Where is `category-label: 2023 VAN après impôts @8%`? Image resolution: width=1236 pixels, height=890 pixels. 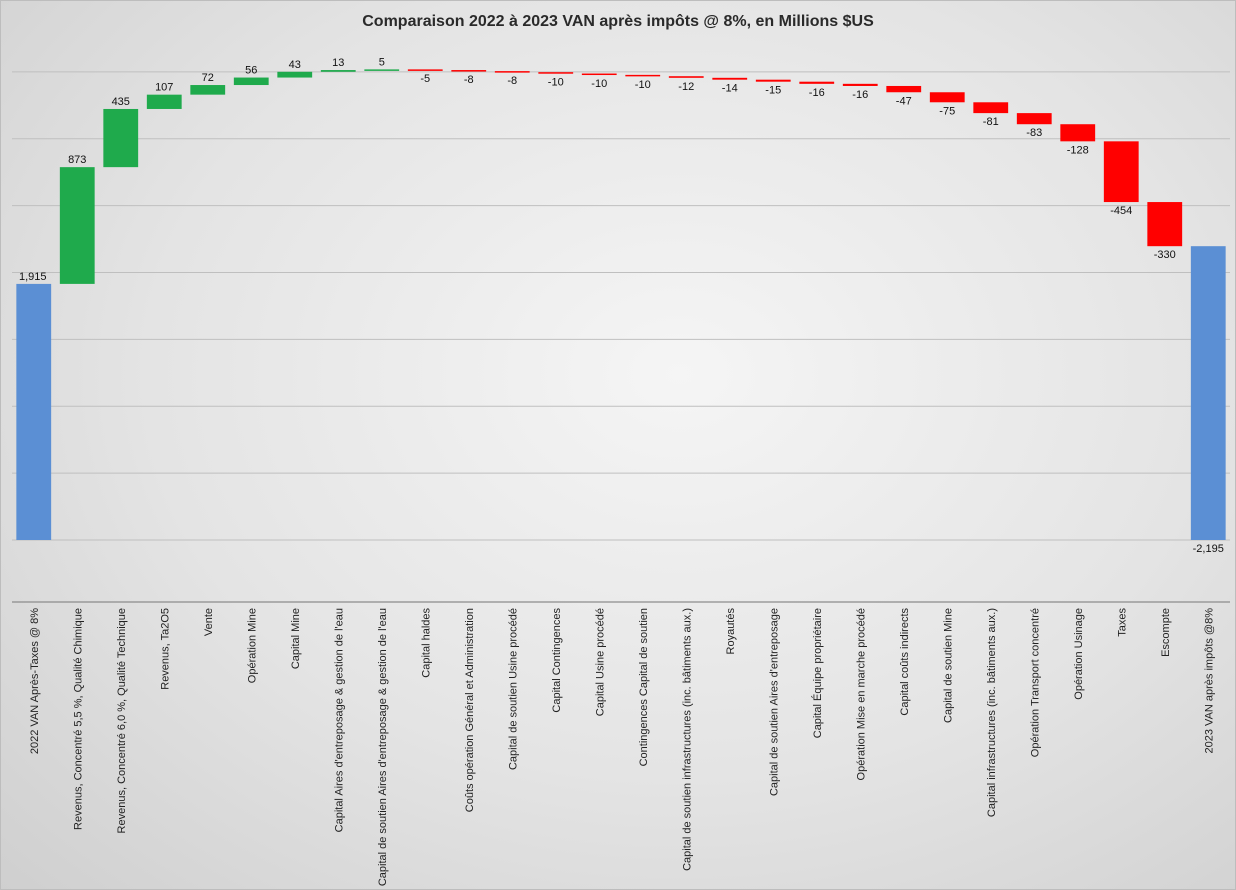
category-label: 2023 VAN après impôts @8% is located at coordinates (1209, 681).